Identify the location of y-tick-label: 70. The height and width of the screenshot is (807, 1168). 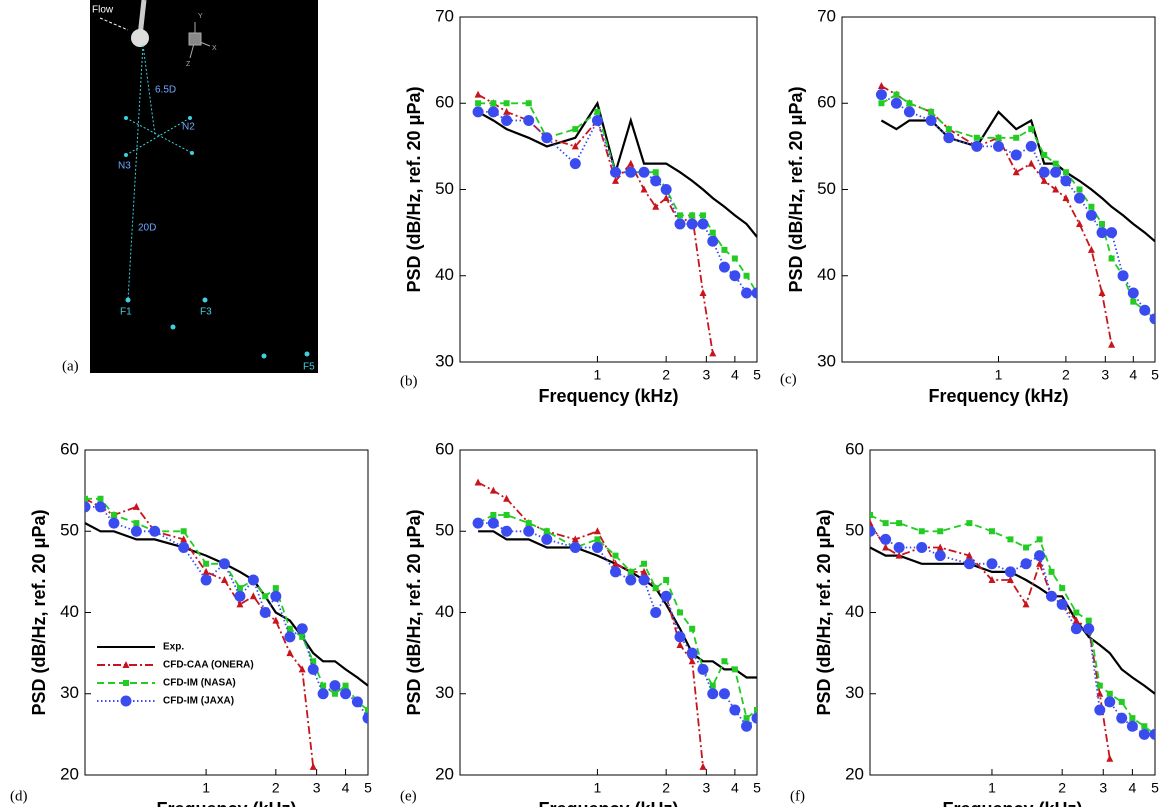
(444, 15).